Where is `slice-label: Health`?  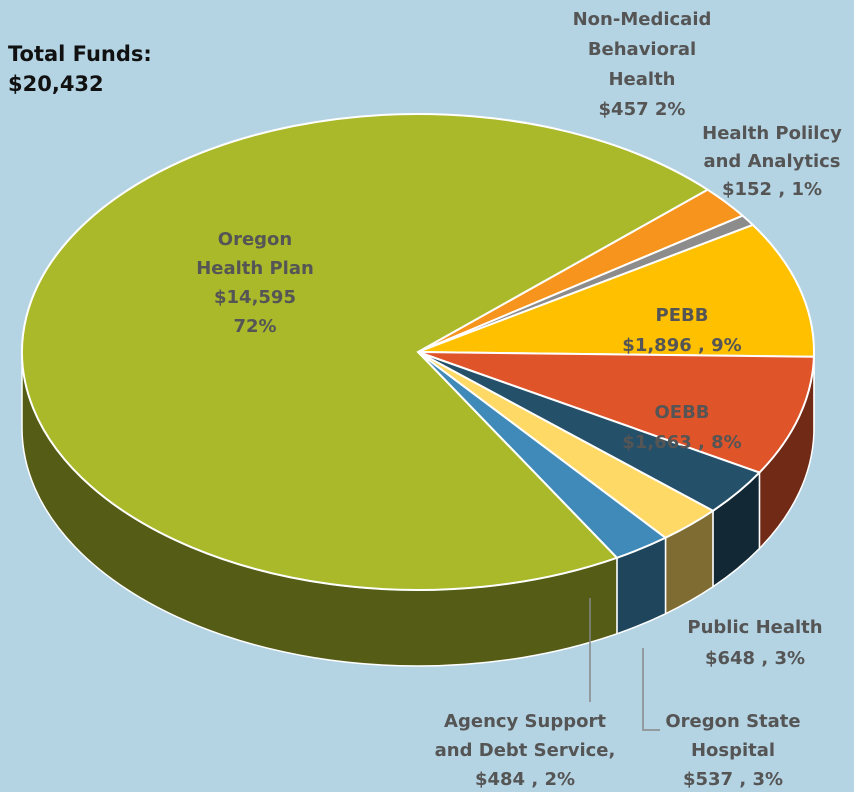
slice-label: Health is located at coordinates (641, 79).